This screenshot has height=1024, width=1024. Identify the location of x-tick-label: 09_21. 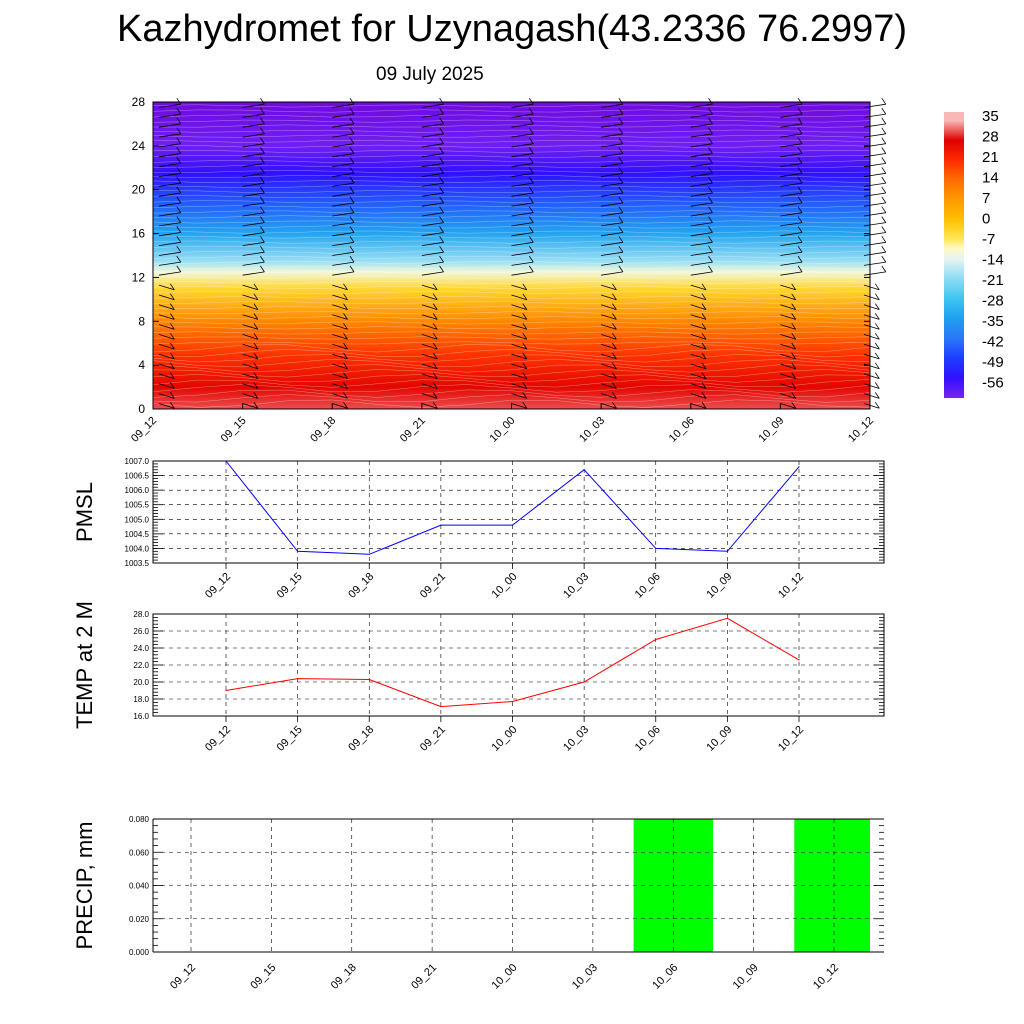
(433, 586).